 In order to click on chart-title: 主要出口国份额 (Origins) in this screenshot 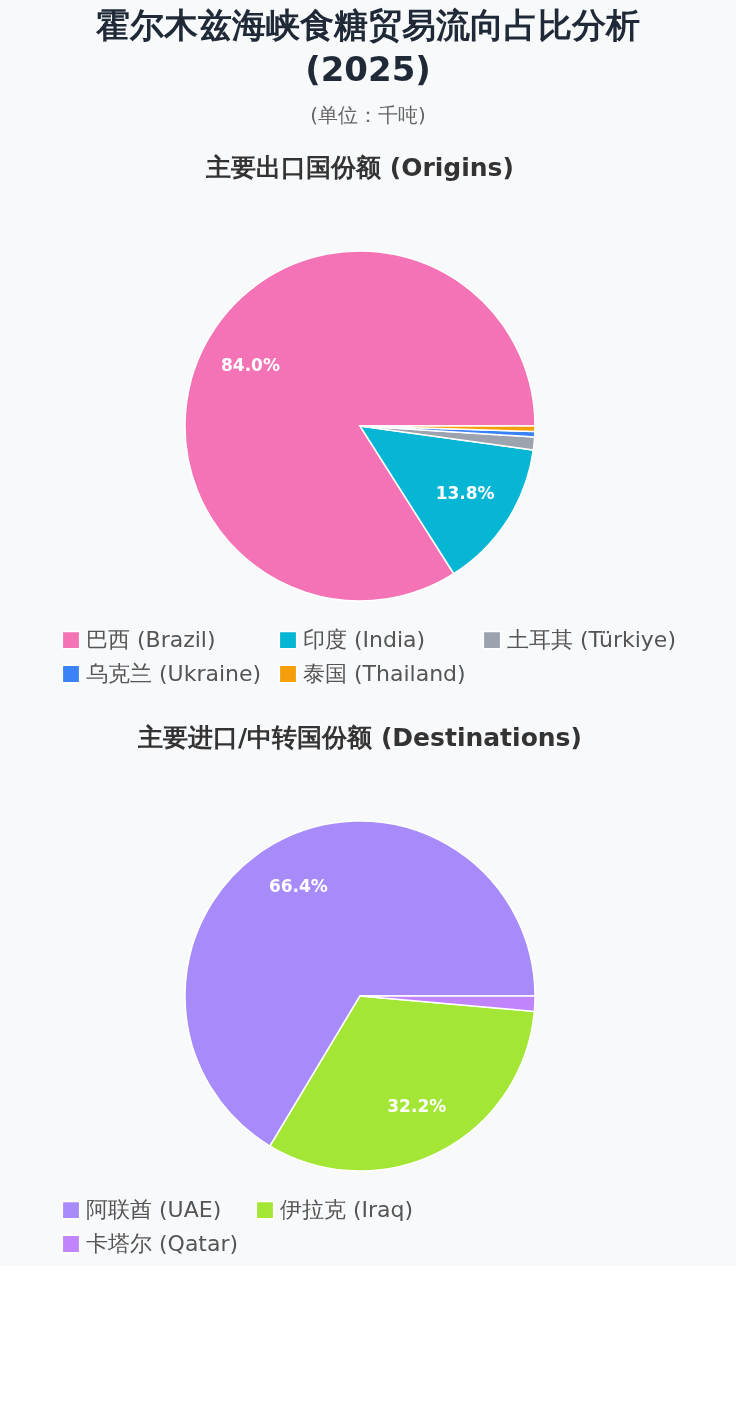, I will do `click(359, 167)`.